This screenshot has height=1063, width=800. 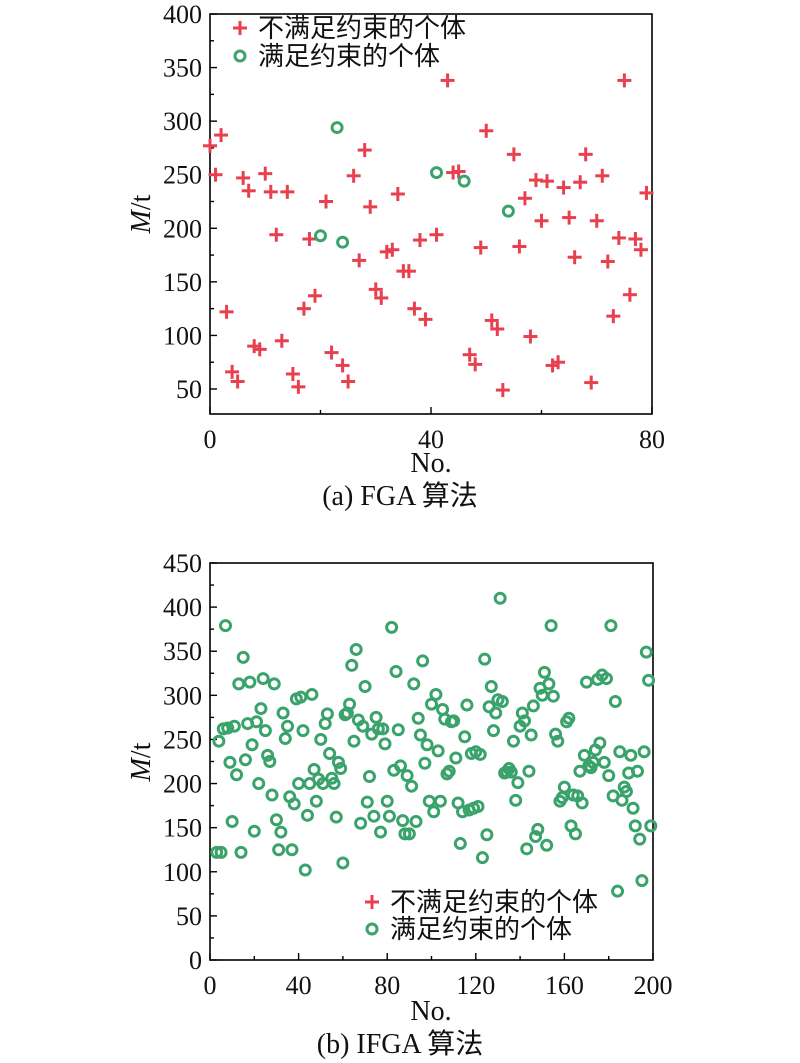 I want to click on xlabel-b: No., so click(x=430, y=1011).